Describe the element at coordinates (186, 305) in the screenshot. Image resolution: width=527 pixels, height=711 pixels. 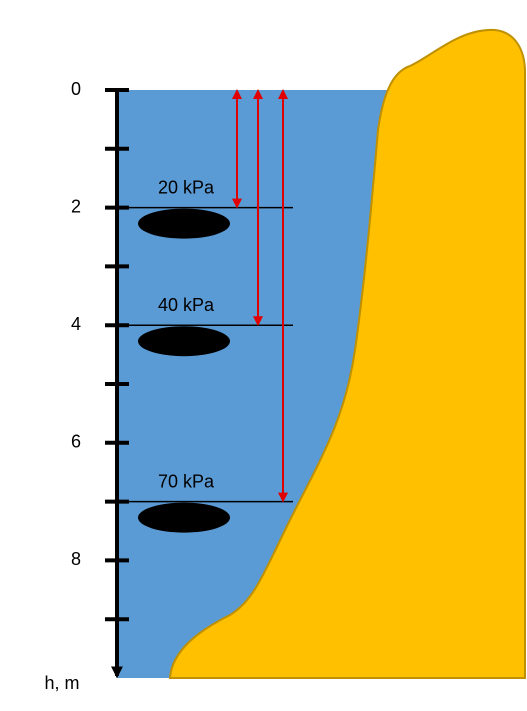
I see `pressure-label: 40 kPa` at that location.